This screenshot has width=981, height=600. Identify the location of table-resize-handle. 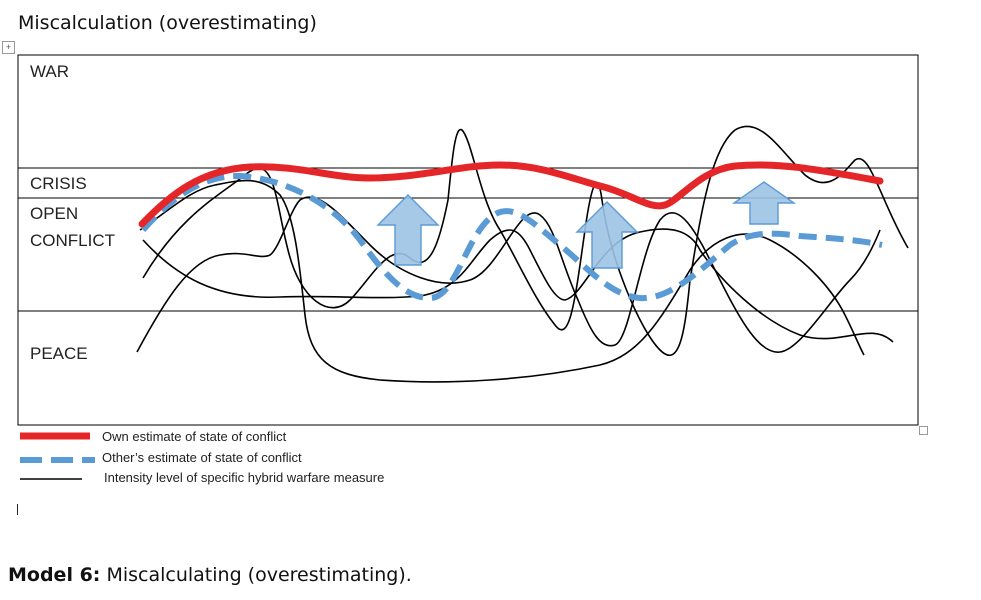
(923, 430).